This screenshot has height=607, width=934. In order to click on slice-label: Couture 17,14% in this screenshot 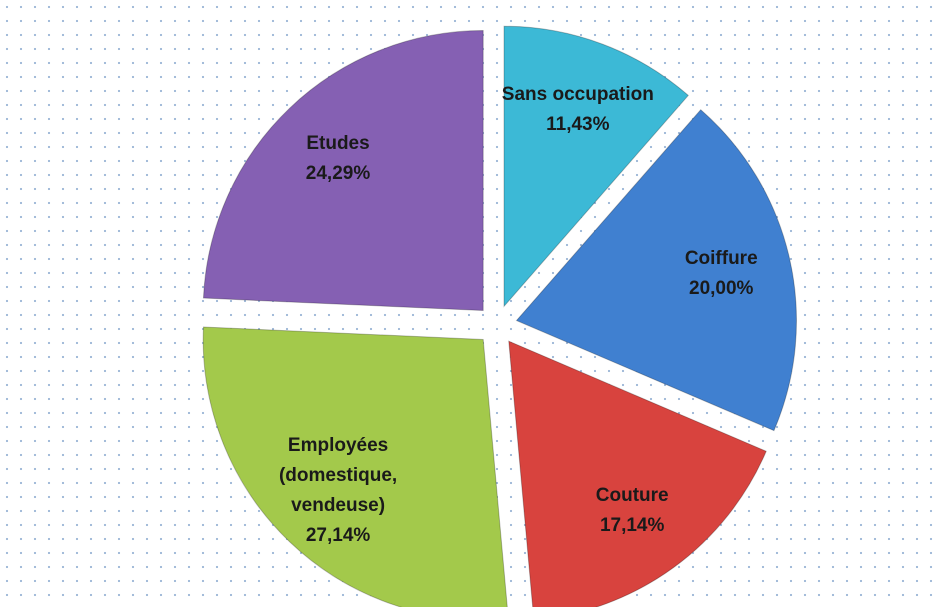, I will do `click(632, 511)`.